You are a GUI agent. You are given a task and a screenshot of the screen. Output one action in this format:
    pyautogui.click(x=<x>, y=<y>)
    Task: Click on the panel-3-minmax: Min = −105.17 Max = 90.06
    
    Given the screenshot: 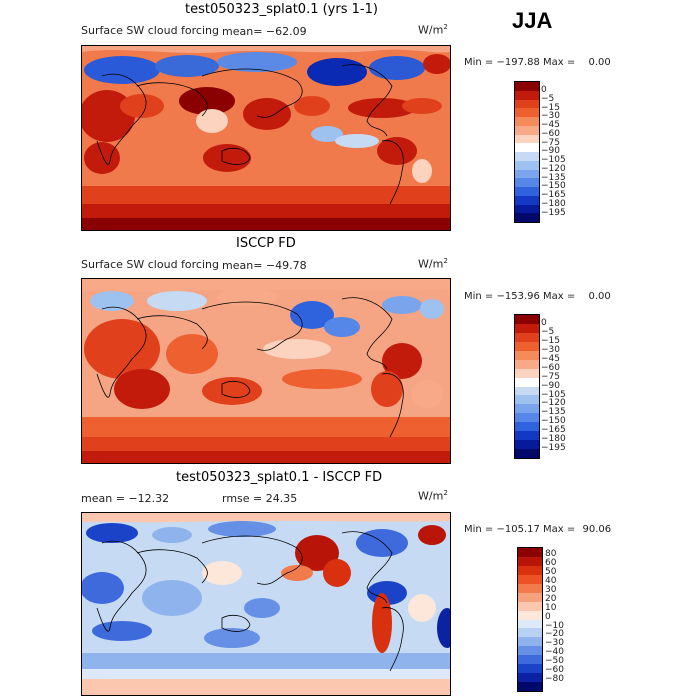 What is the action you would take?
    pyautogui.click(x=538, y=529)
    